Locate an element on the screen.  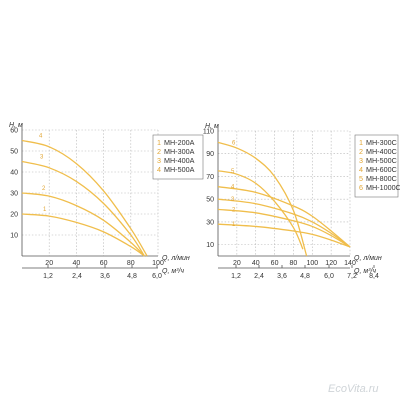
legend-entry: MH-300A is located at coordinates (179, 151).